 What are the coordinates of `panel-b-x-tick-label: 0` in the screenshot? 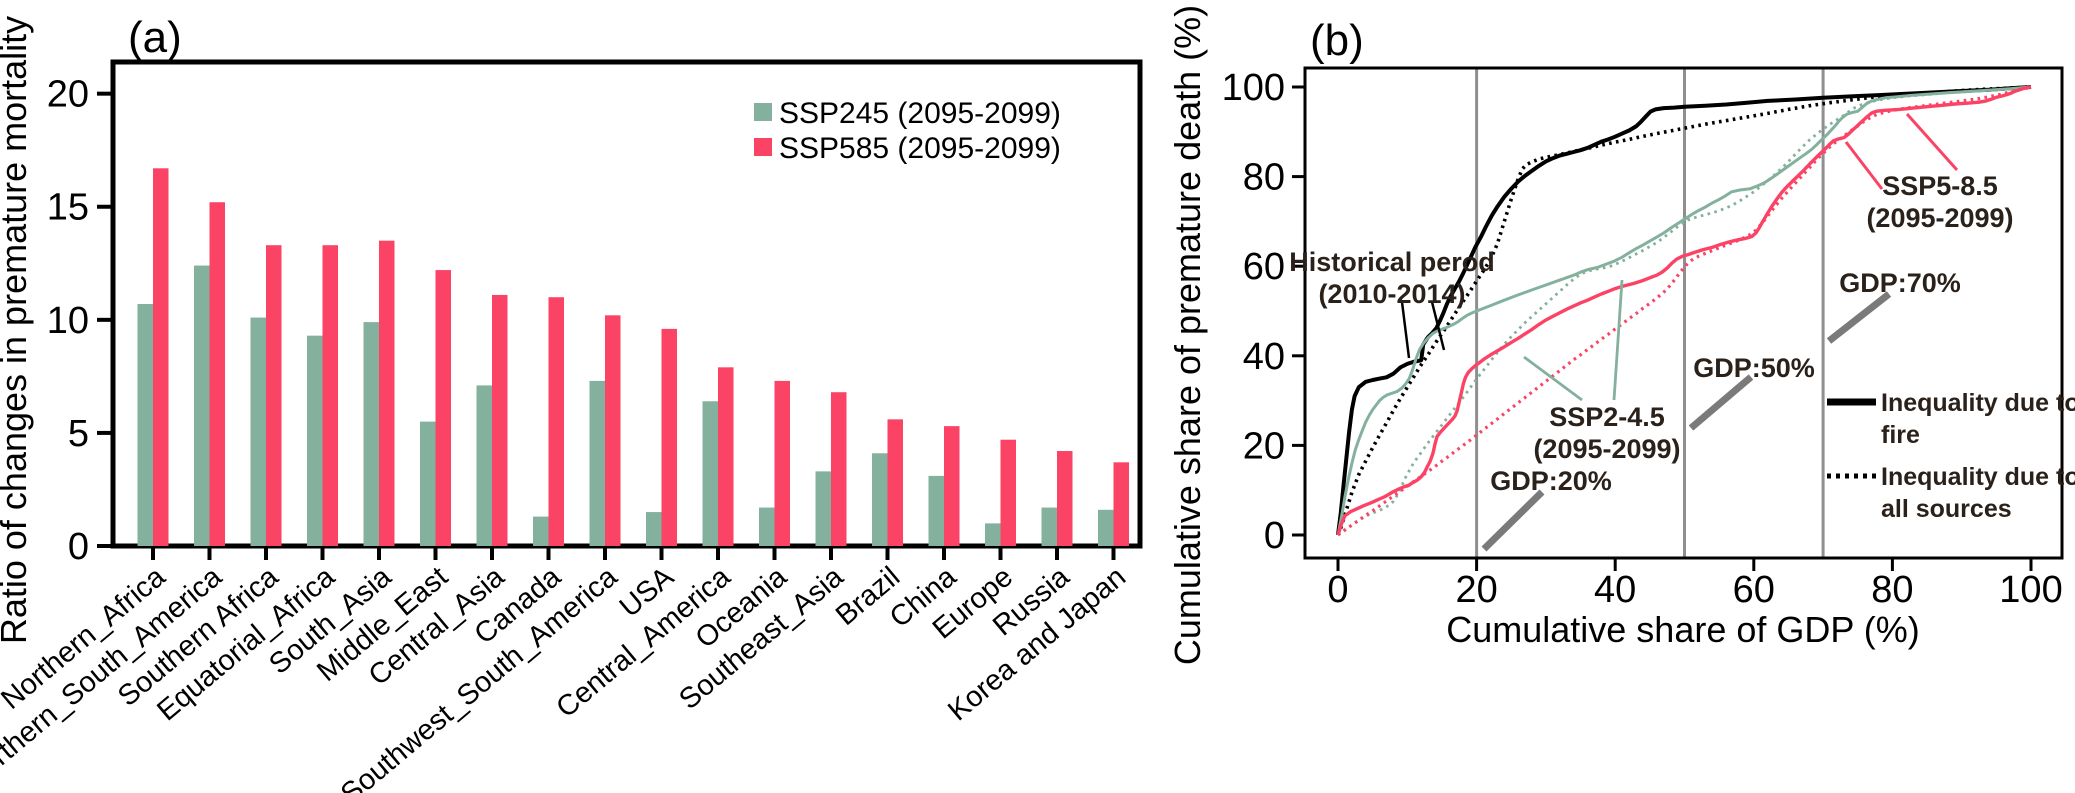 It's located at (1337, 590).